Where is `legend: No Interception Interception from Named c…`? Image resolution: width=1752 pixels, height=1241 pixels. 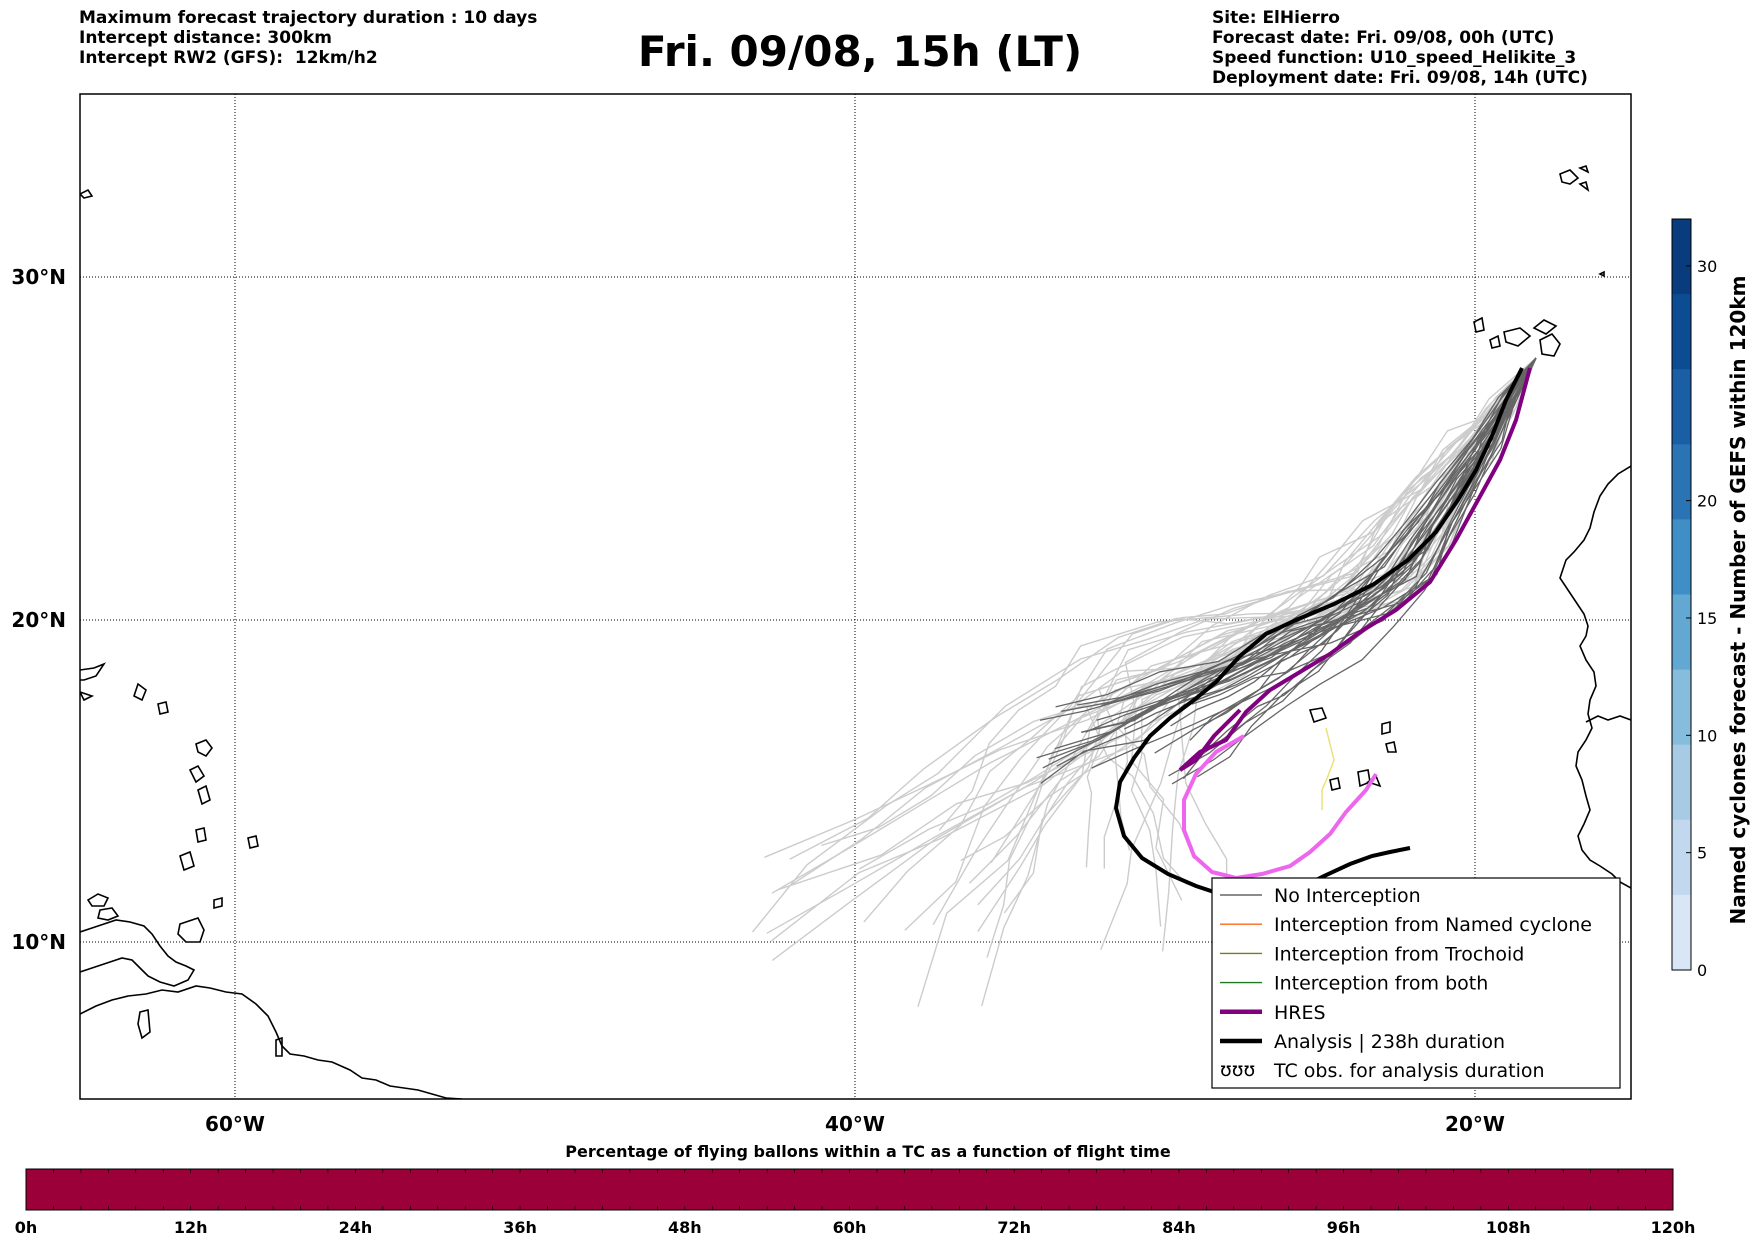 legend: No Interception Interception from Named c… is located at coordinates (1416, 983).